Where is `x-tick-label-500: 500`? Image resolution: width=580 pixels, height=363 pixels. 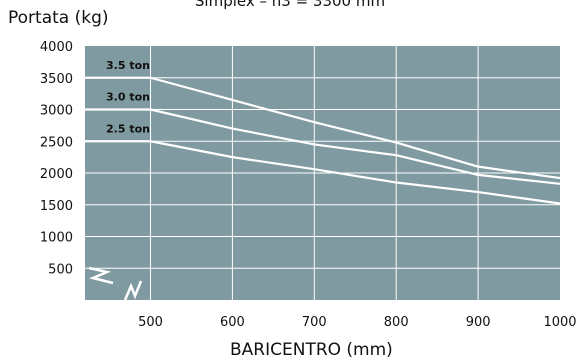 x-tick-label-500: 500 is located at coordinates (150, 322).